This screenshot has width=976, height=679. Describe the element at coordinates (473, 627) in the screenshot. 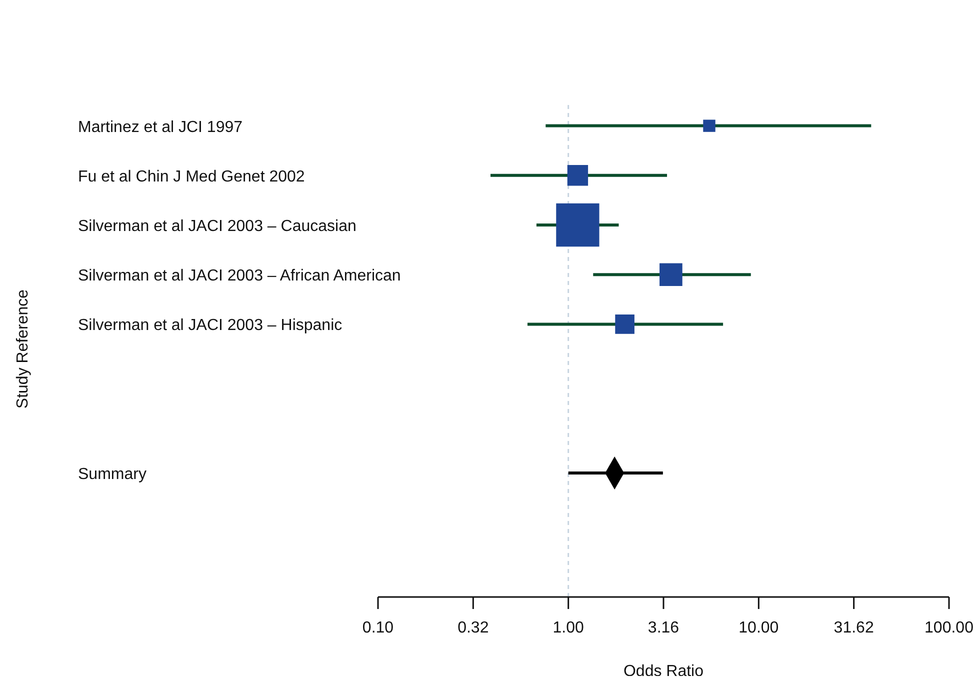

I see `x-tick-label: 0.32` at that location.